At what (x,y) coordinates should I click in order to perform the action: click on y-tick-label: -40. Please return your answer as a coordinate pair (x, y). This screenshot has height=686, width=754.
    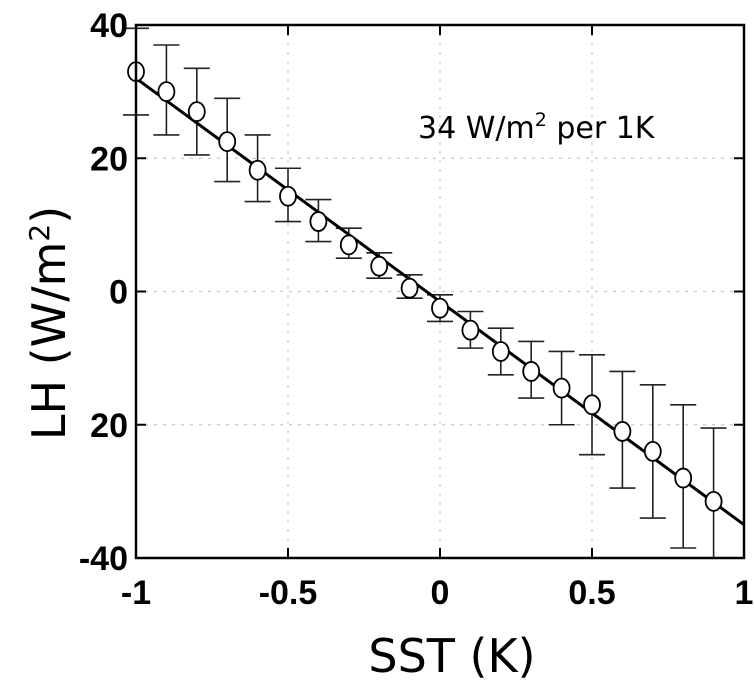
    Looking at the image, I should click on (103, 559).